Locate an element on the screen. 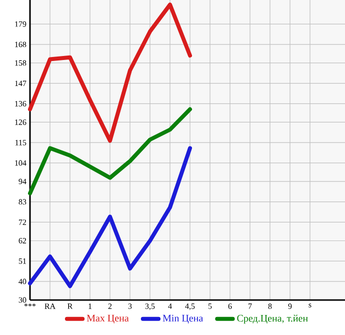 The height and width of the screenshot is (335, 345). legend-label: Max Цена is located at coordinates (107, 319).